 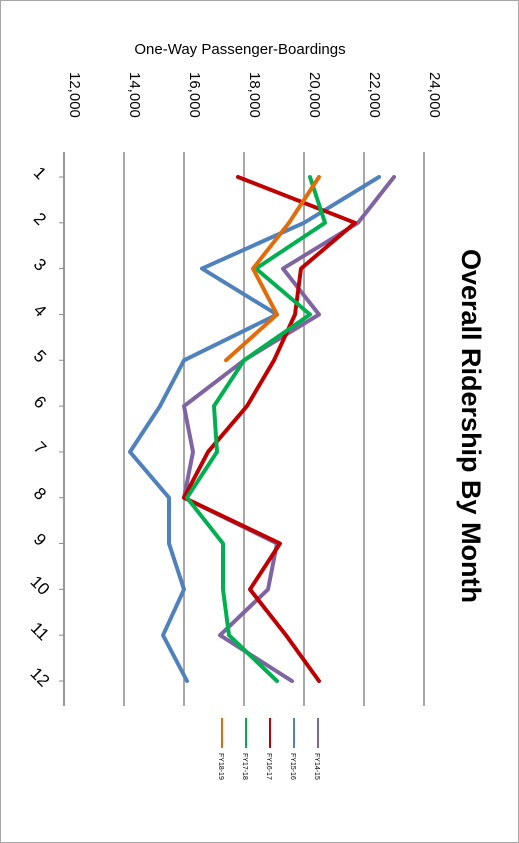 I want to click on y-tick-label: 14,000, so click(x=134, y=95).